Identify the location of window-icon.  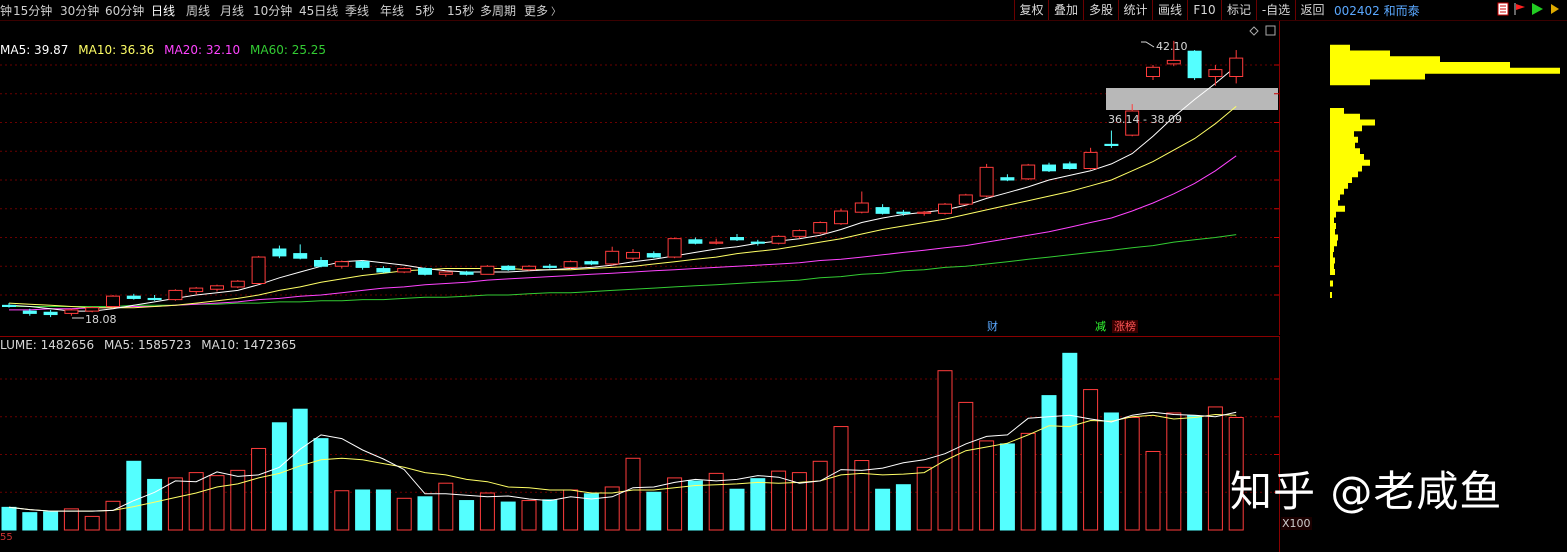
(1270, 30).